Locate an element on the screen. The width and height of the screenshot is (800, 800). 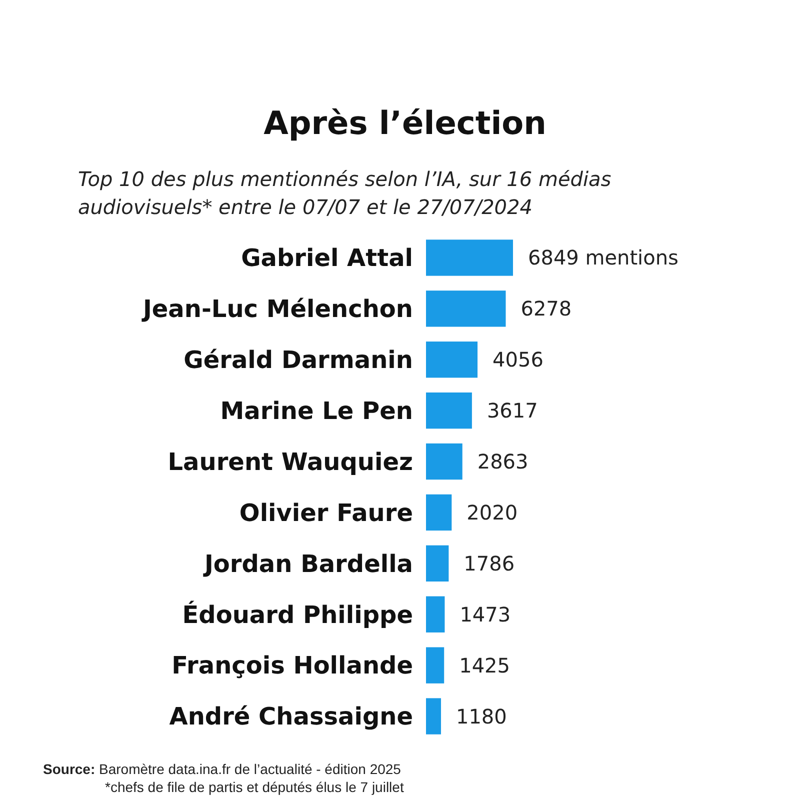
data-label: 6849 mentions is located at coordinates (603, 258).